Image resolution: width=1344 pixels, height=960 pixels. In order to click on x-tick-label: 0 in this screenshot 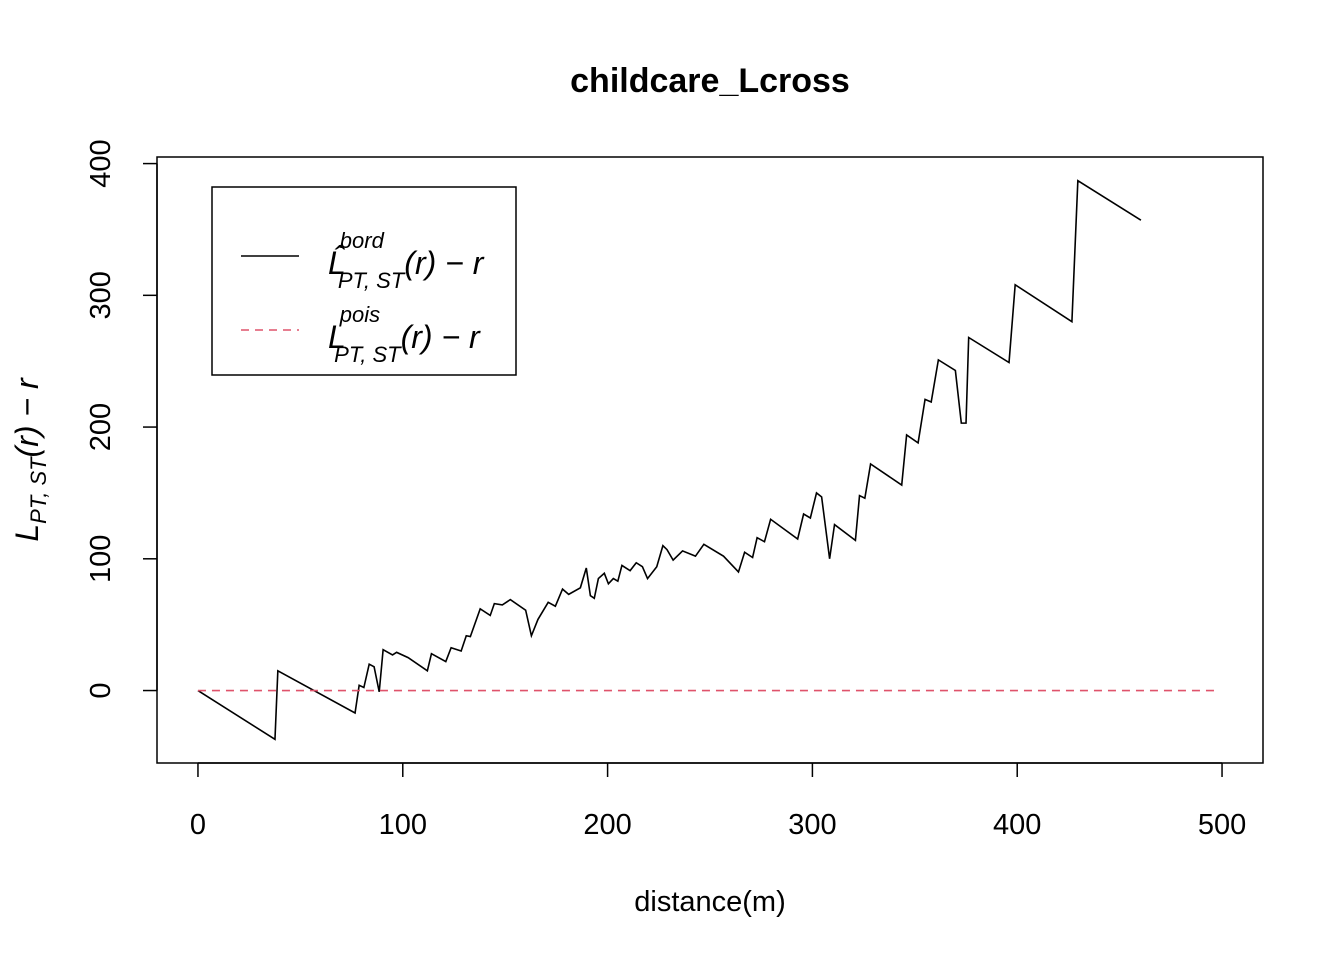, I will do `click(198, 825)`.